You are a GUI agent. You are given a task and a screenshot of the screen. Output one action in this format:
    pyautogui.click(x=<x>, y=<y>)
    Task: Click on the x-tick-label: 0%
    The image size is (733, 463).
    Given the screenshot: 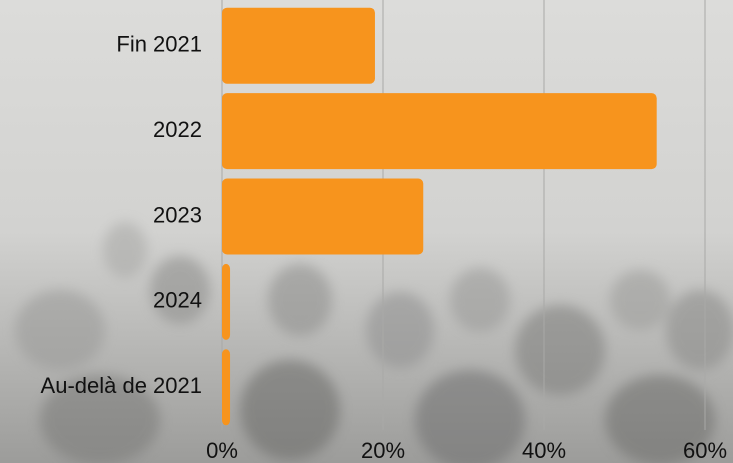 What is the action you would take?
    pyautogui.click(x=222, y=450)
    